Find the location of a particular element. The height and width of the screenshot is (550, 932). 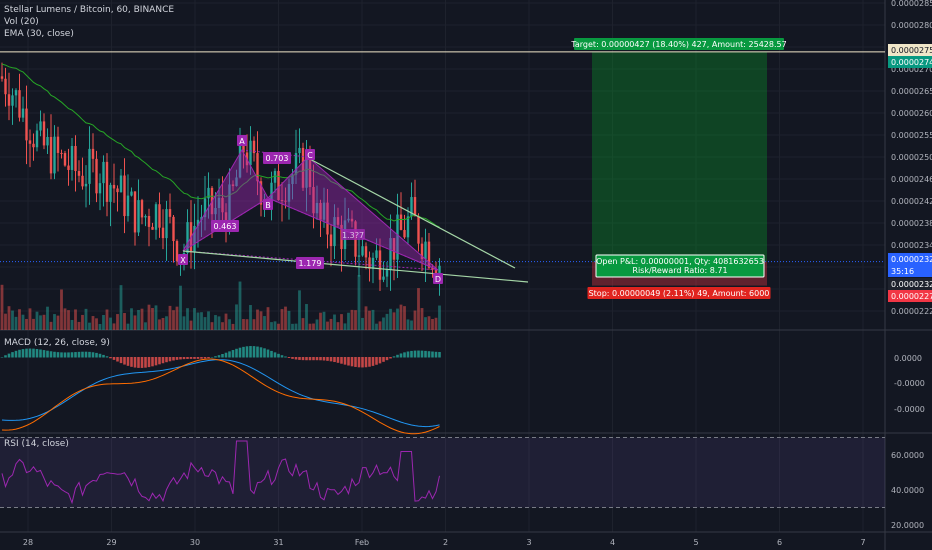

open-pl-text: Open P&L: 0.00000001, Qty: 4081632653 is located at coordinates (680, 261).